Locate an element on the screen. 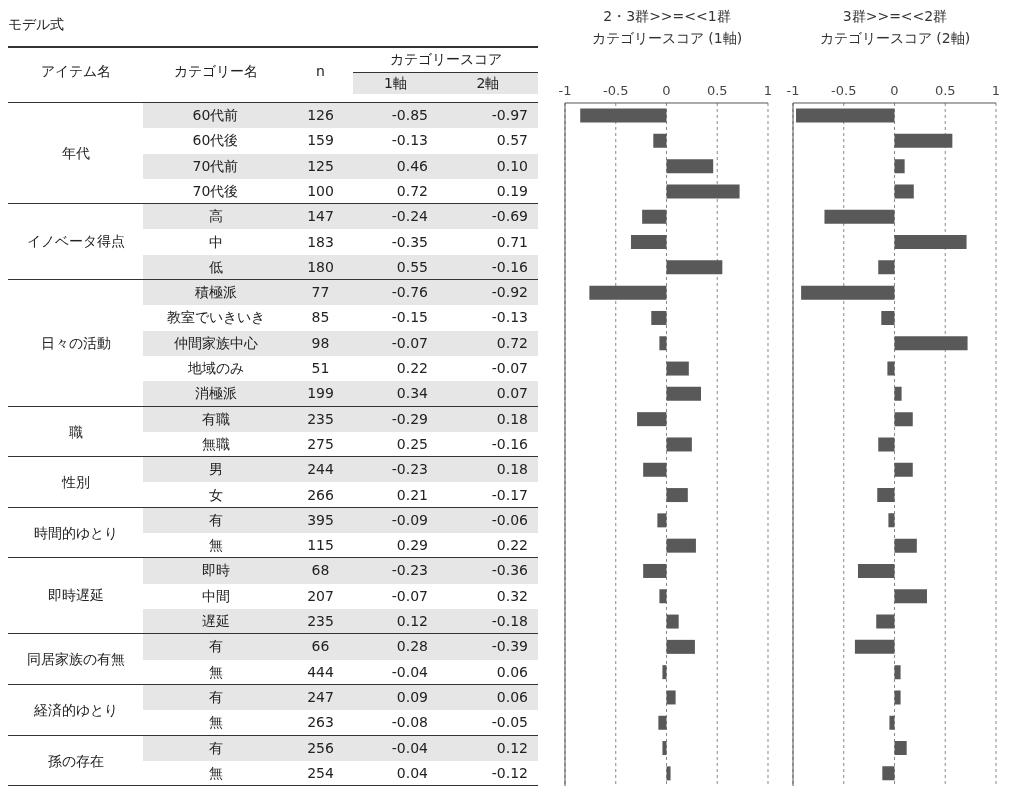 The height and width of the screenshot is (812, 1020). x-tick-label: 0.5 is located at coordinates (945, 90).